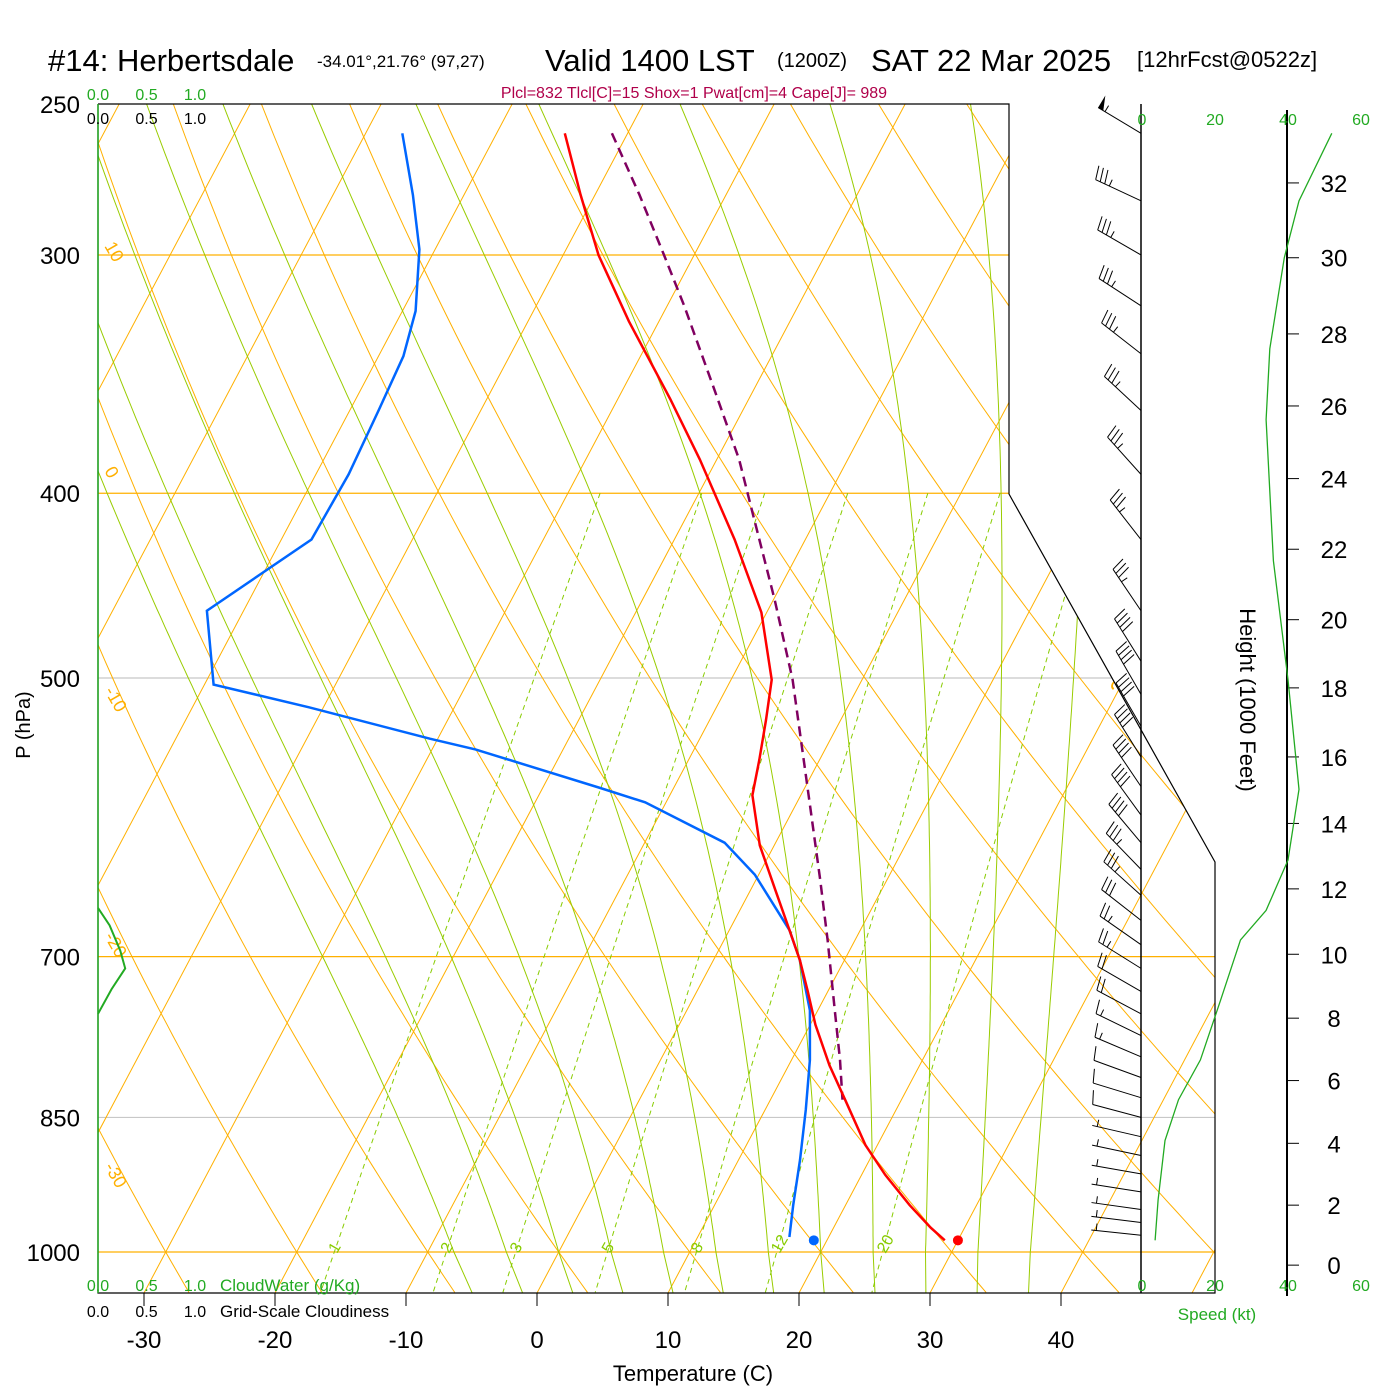  I want to click on height-tick-label: 32, so click(1334, 184).